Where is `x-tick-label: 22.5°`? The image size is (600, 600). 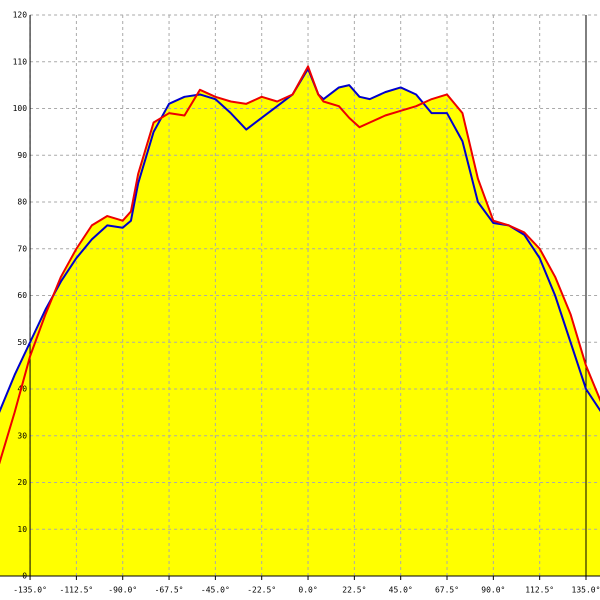 x-tick-label: 22.5° is located at coordinates (354, 590).